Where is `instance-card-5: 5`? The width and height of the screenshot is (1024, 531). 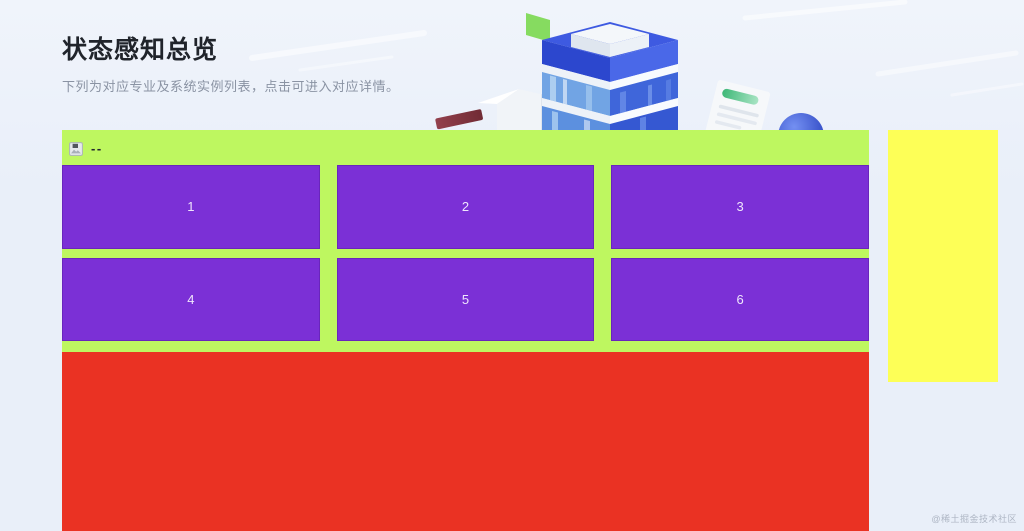 instance-card-5: 5 is located at coordinates (465, 299).